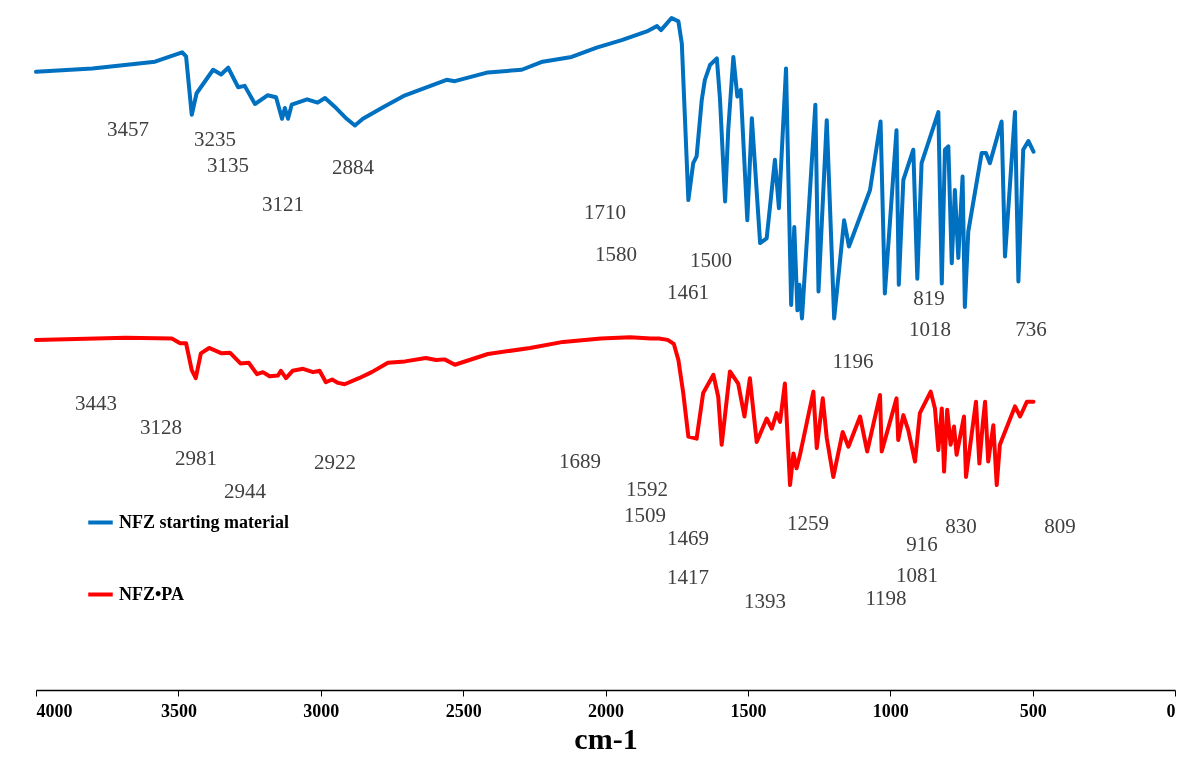 This screenshot has height=772, width=1182. Describe the element at coordinates (128, 129) in the screenshot. I see `annotation: 3457` at that location.